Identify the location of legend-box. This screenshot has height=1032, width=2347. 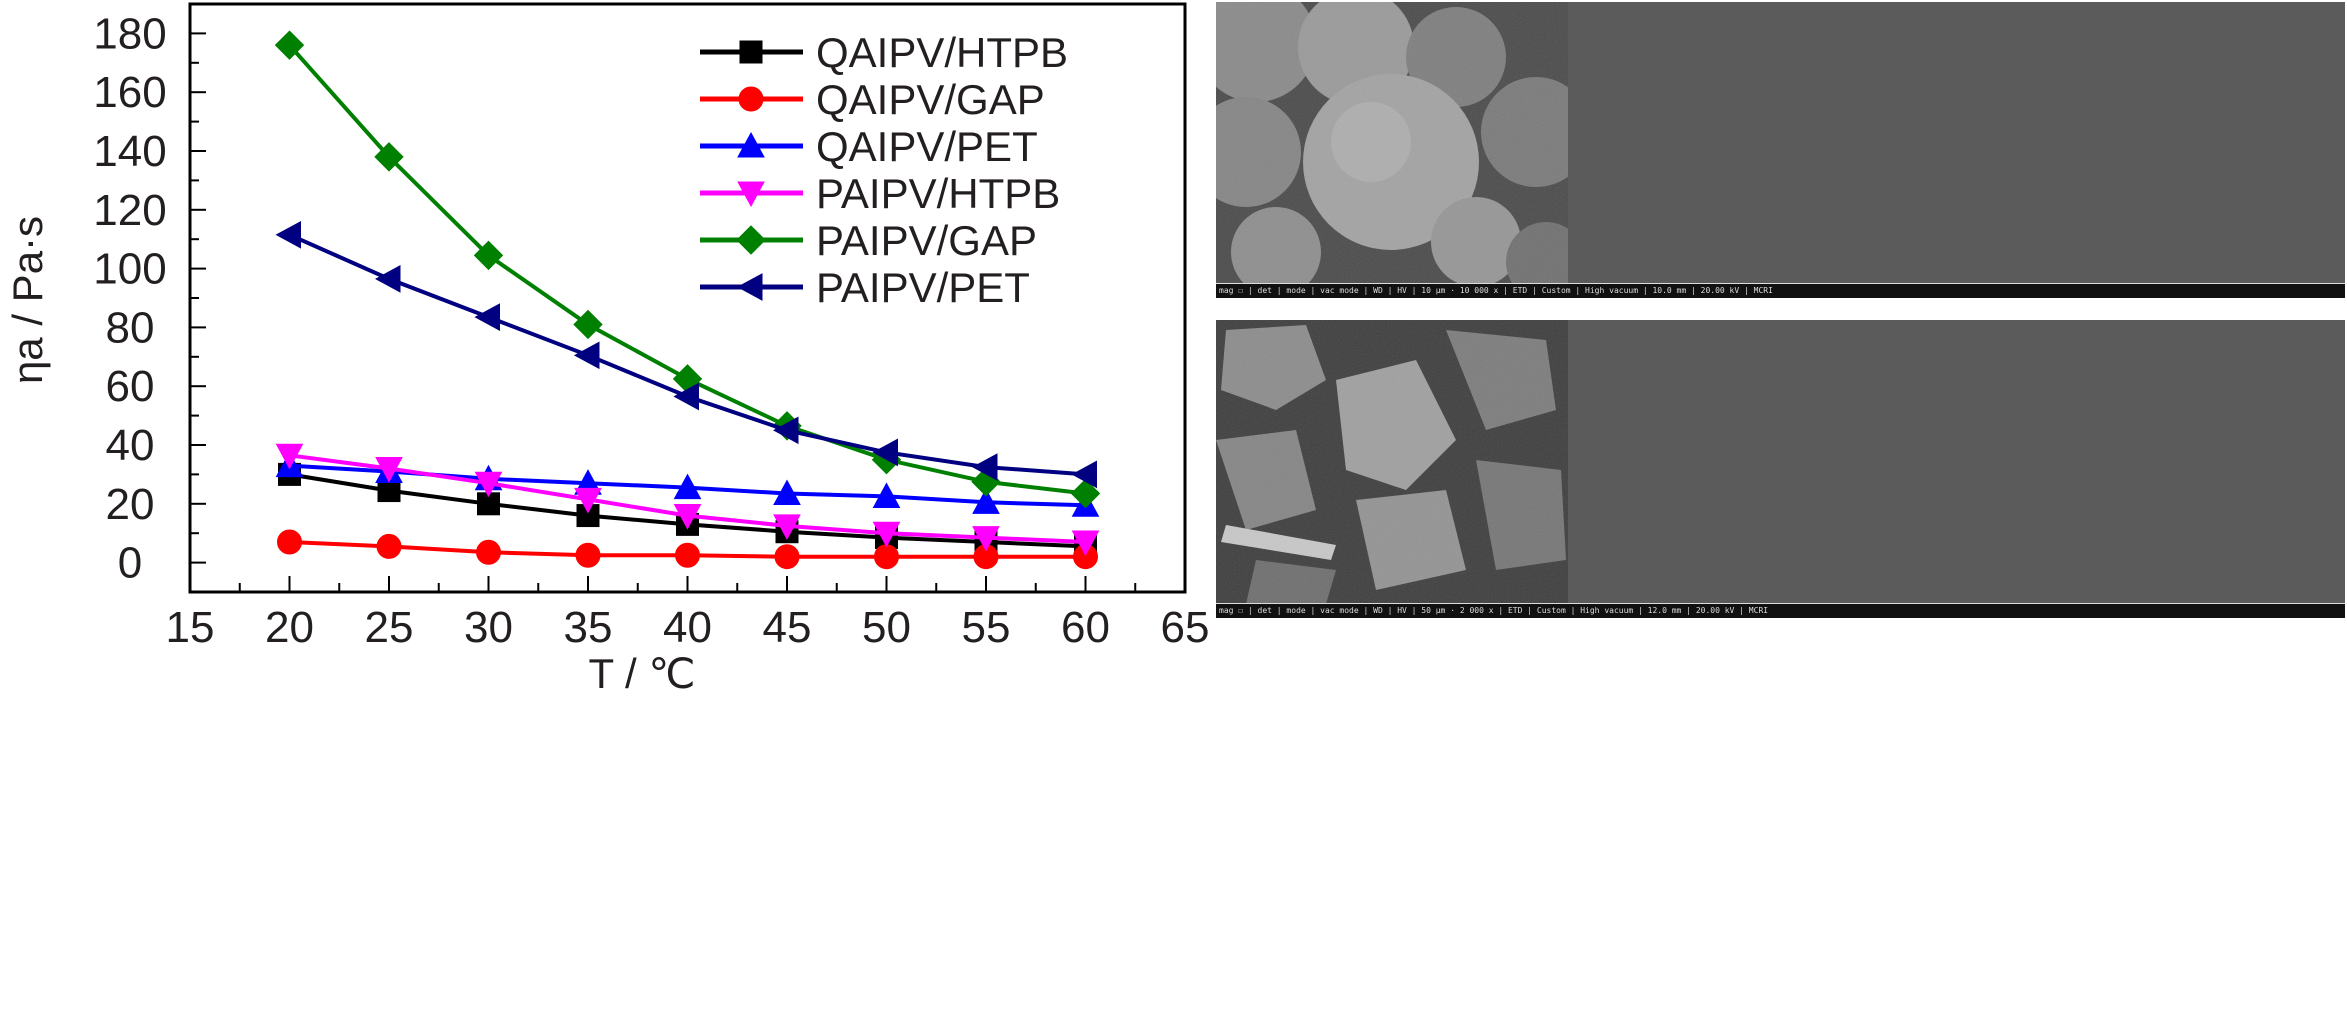
(846, 168).